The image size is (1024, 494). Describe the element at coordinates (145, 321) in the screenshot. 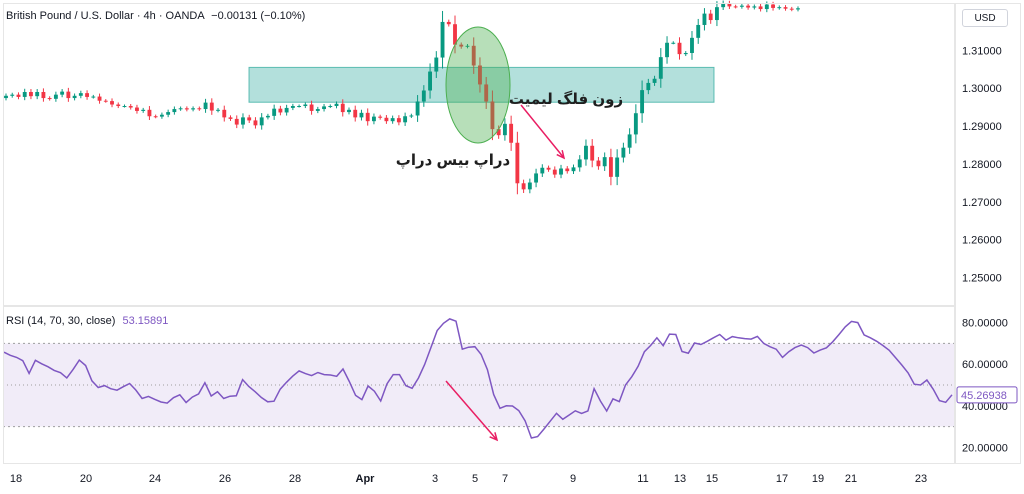

I see `rsi-value: 53.15891` at that location.